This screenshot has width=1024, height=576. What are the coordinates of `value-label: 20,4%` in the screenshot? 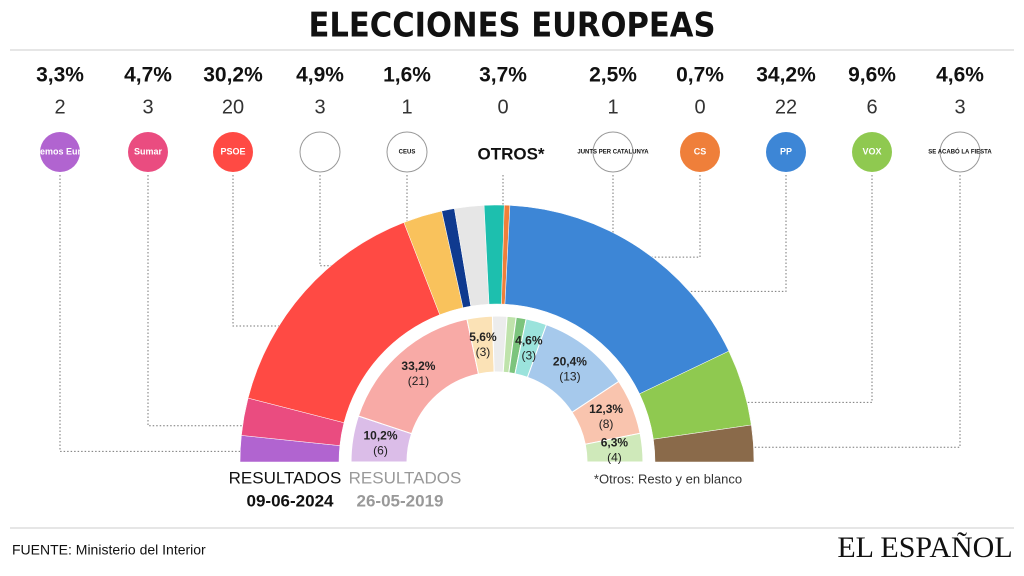 It's located at (570, 361).